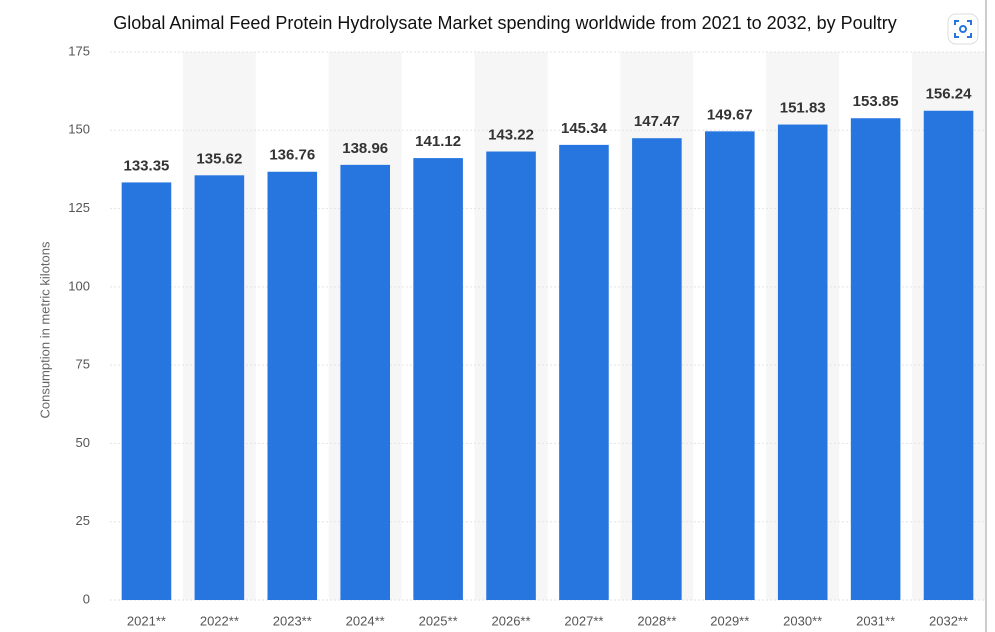  What do you see at coordinates (365, 620) in the screenshot?
I see `x-tick-label: 2024**` at bounding box center [365, 620].